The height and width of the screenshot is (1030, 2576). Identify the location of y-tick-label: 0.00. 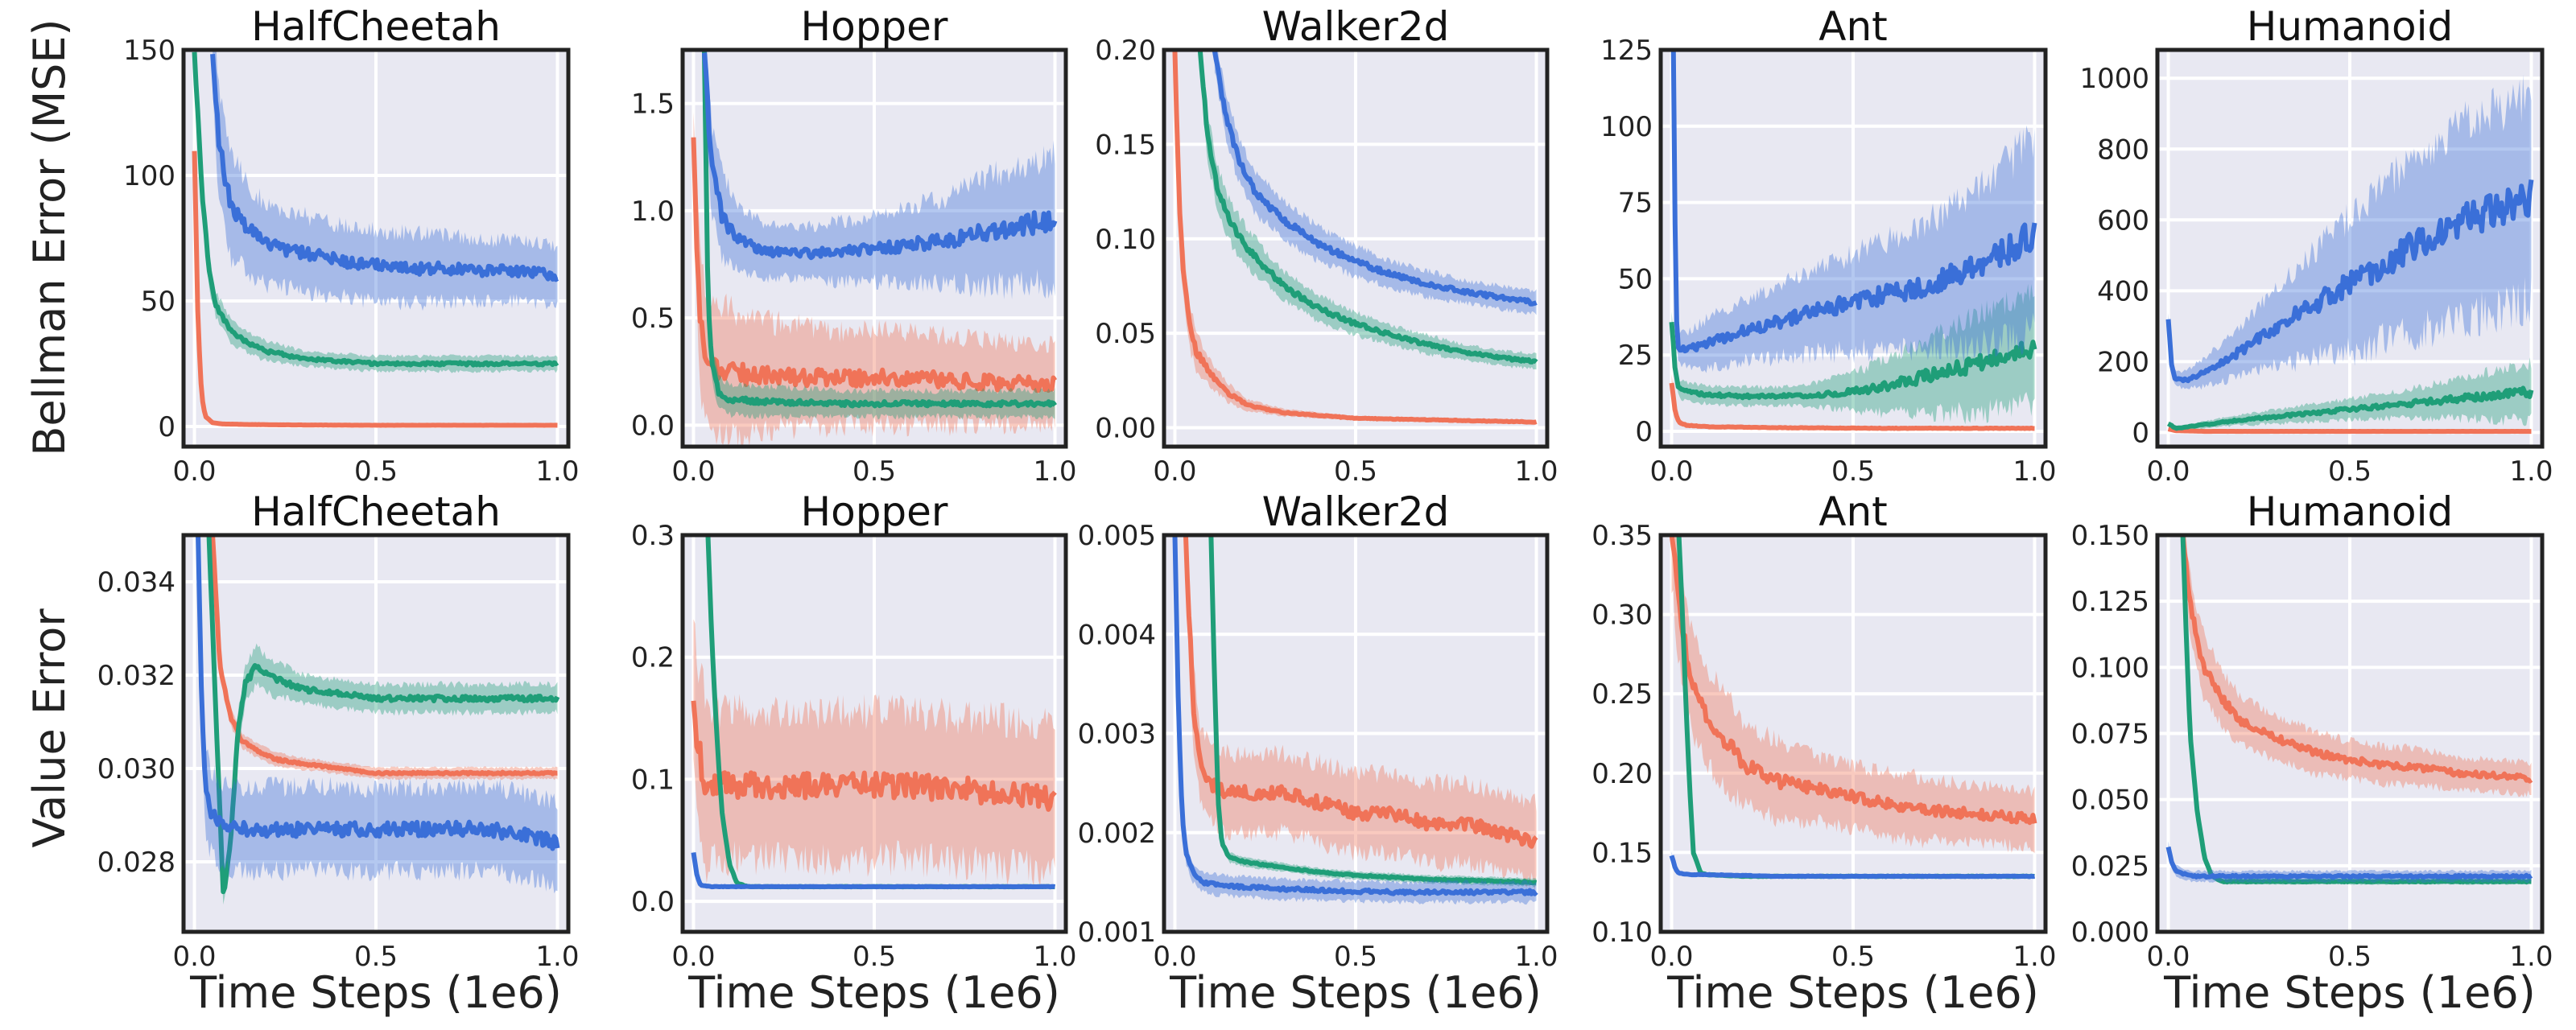
(1125, 429).